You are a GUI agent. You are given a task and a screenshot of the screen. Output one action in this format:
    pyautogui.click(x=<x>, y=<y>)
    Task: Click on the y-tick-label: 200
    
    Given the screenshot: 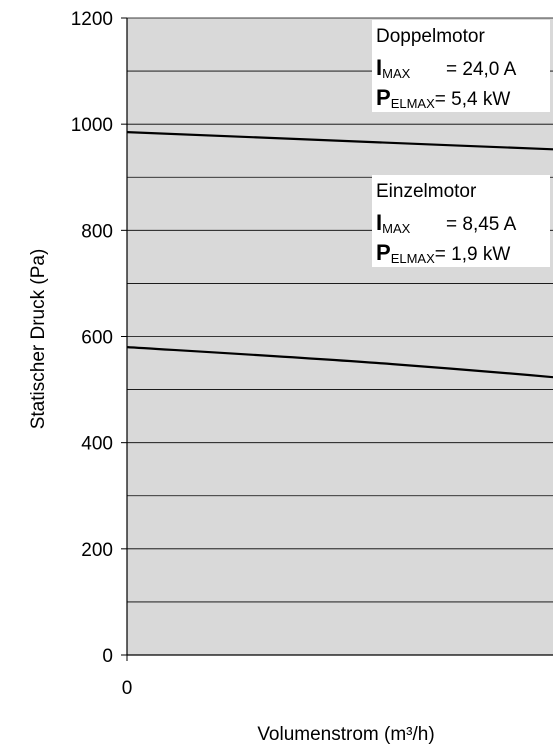 What is the action you would take?
    pyautogui.click(x=97, y=550)
    